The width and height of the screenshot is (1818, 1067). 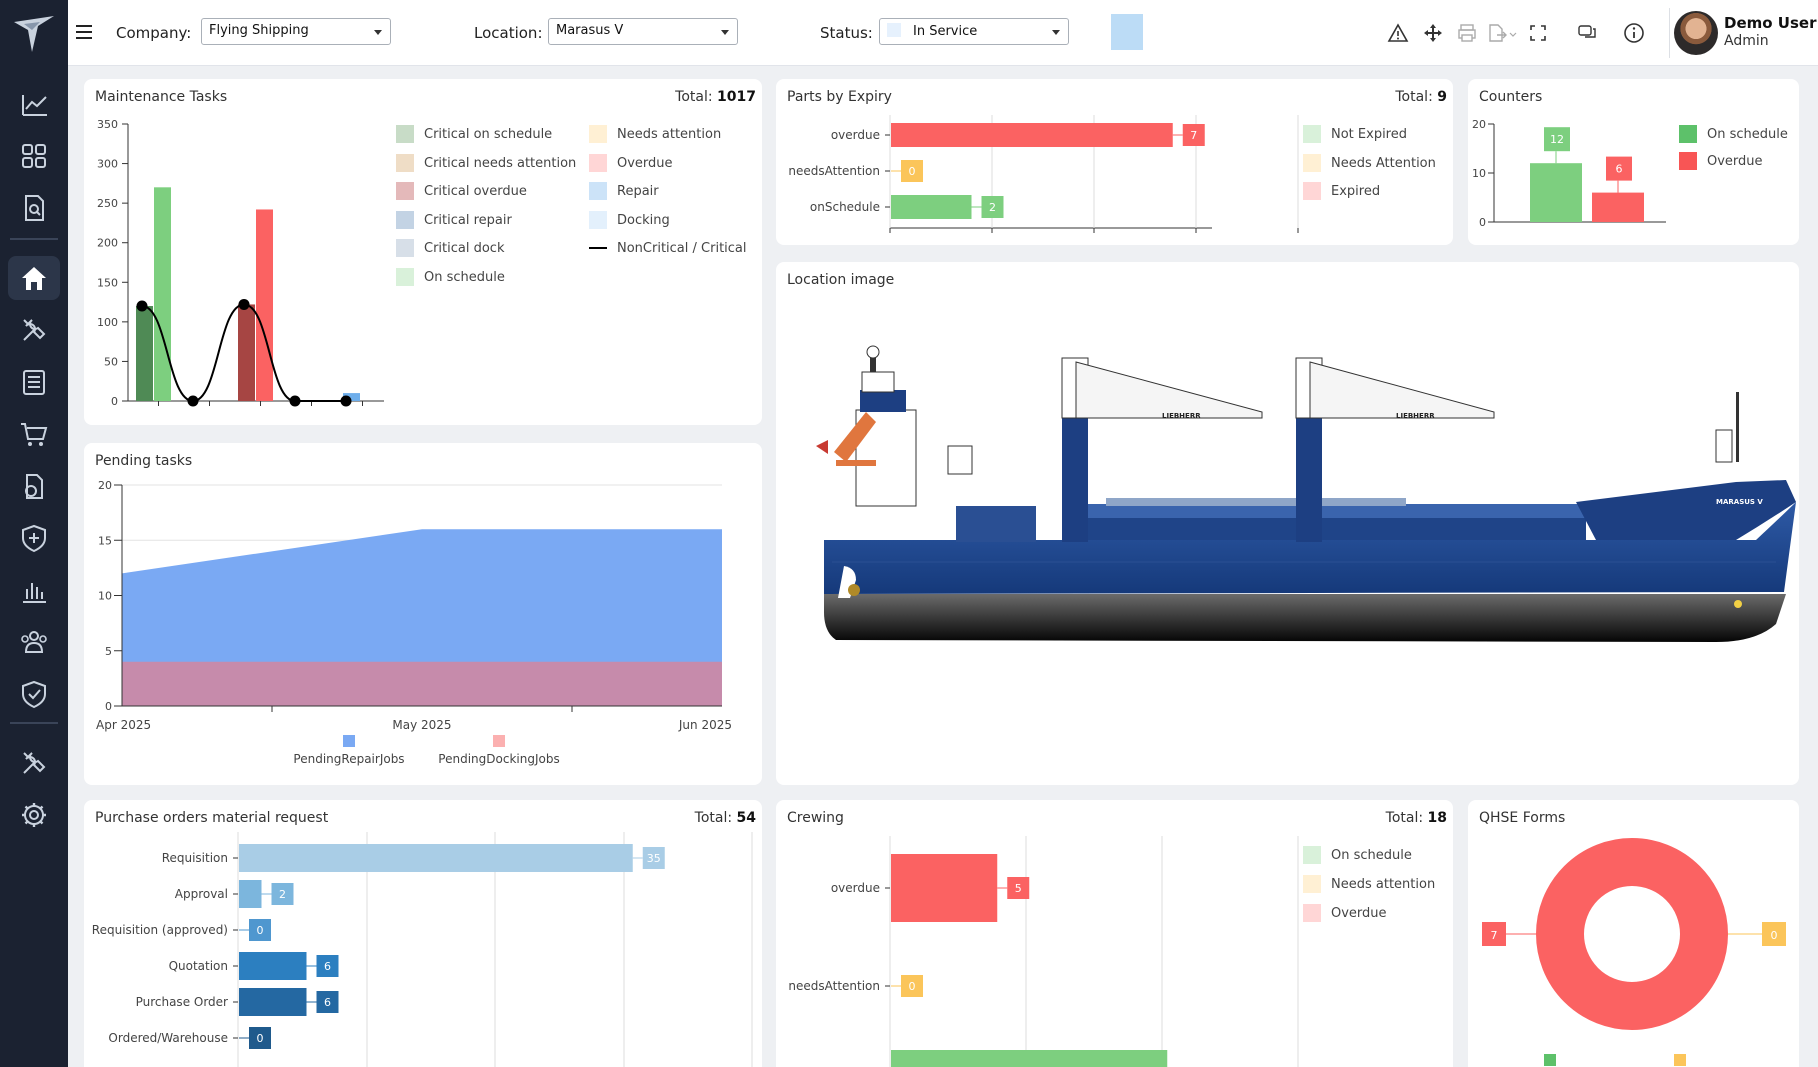 What do you see at coordinates (1421, 97) in the screenshot?
I see `panel-total: Total: 9` at bounding box center [1421, 97].